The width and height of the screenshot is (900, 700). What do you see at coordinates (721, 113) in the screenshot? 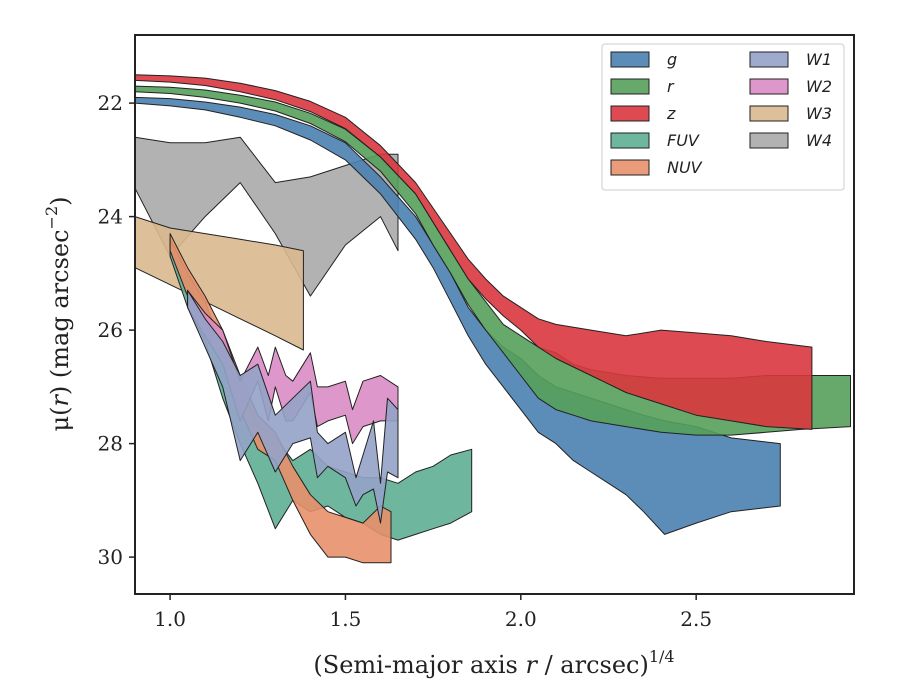
I see `legend-items: grz FUV NUV W1 W2 W3 W4` at bounding box center [721, 113].